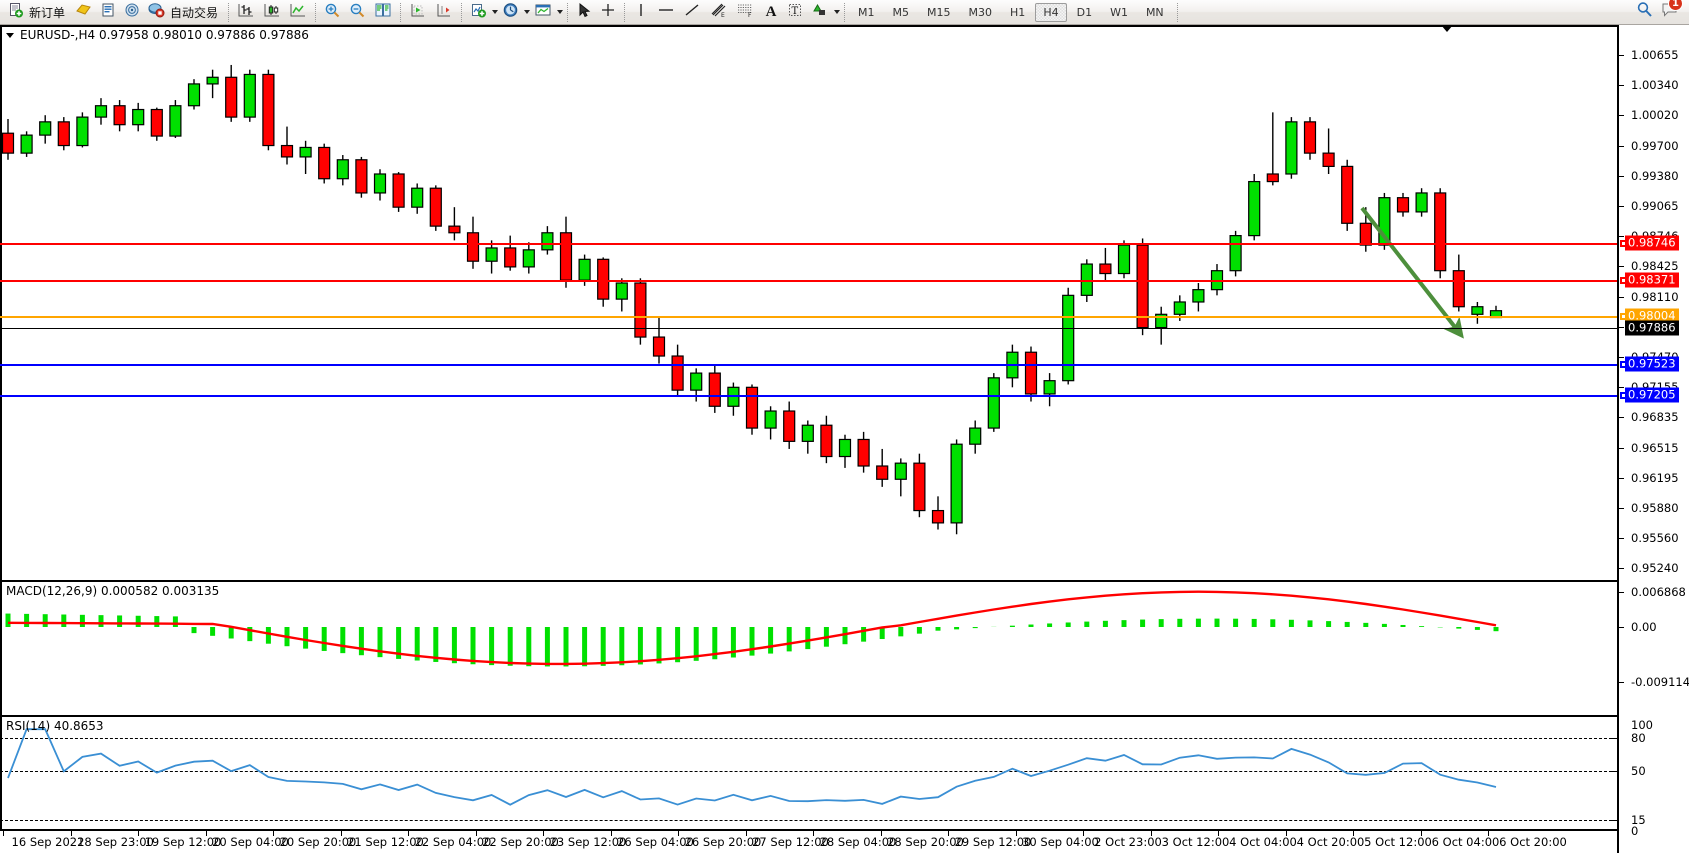 Image resolution: width=1689 pixels, height=853 pixels. What do you see at coordinates (666, 12) in the screenshot?
I see `horizontal-line-button` at bounding box center [666, 12].